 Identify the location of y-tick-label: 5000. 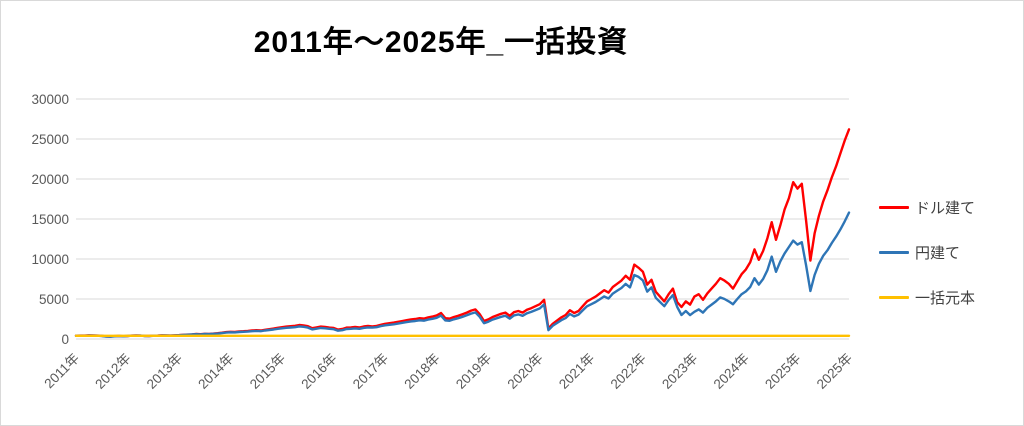
(54, 299).